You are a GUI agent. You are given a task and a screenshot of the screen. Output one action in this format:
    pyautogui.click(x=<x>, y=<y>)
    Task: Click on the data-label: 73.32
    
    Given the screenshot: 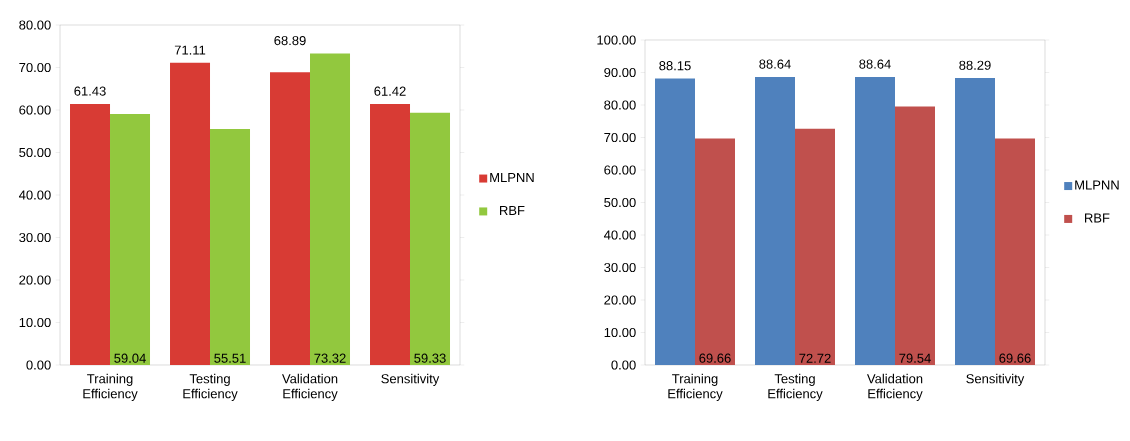 What is the action you would take?
    pyautogui.click(x=330, y=358)
    